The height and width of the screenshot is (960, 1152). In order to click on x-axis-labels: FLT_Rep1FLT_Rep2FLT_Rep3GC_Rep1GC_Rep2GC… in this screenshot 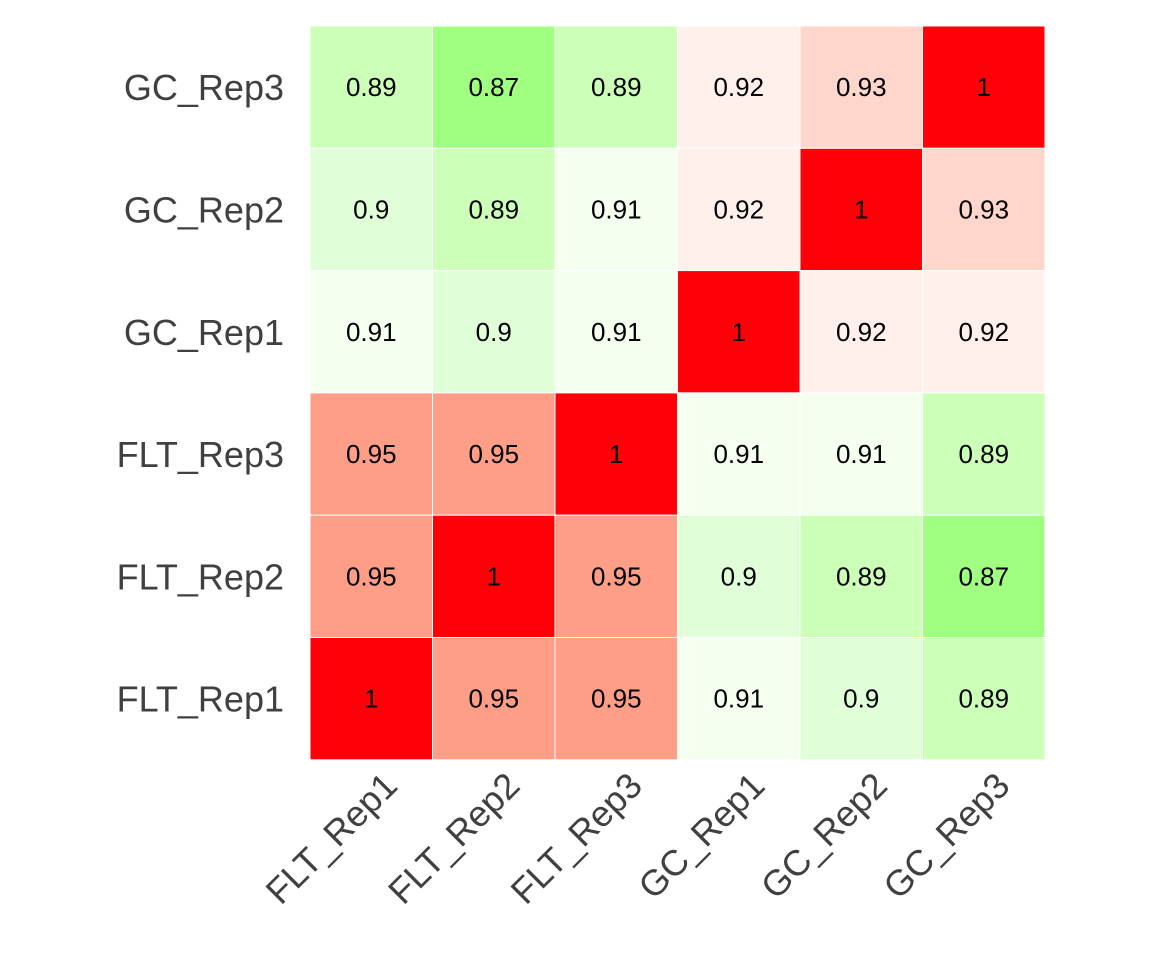, I will do `click(638, 837)`.